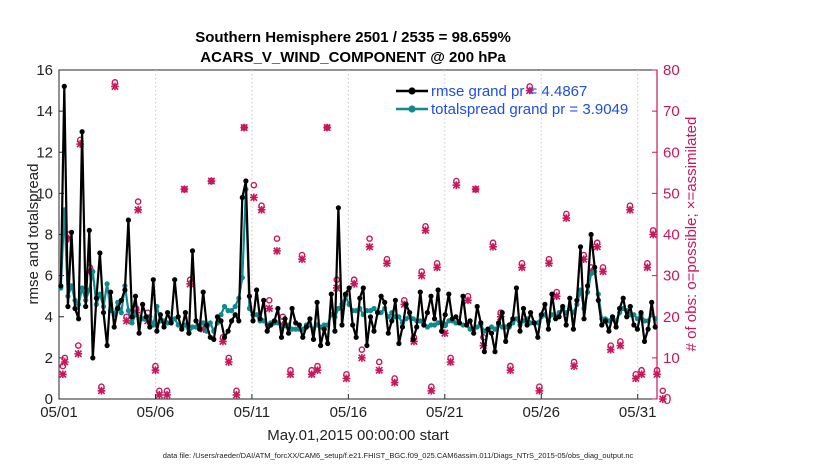 This screenshot has width=830, height=470. What do you see at coordinates (49, 399) in the screenshot?
I see `y-tick-label: 0` at bounding box center [49, 399].